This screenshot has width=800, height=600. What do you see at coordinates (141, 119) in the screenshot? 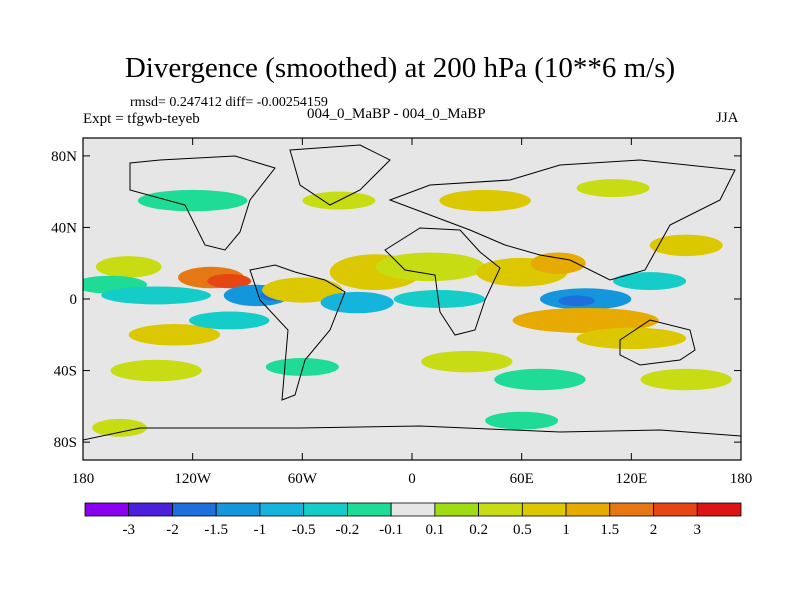
I see `experiment-label: Expt = tfgwb-teyeb` at bounding box center [141, 119].